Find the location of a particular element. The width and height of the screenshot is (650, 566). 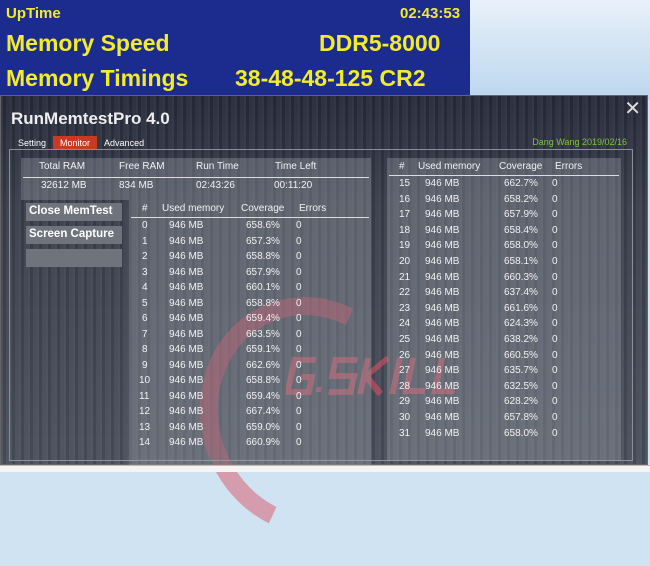

speed-value: DDR5-8000 is located at coordinates (380, 43).